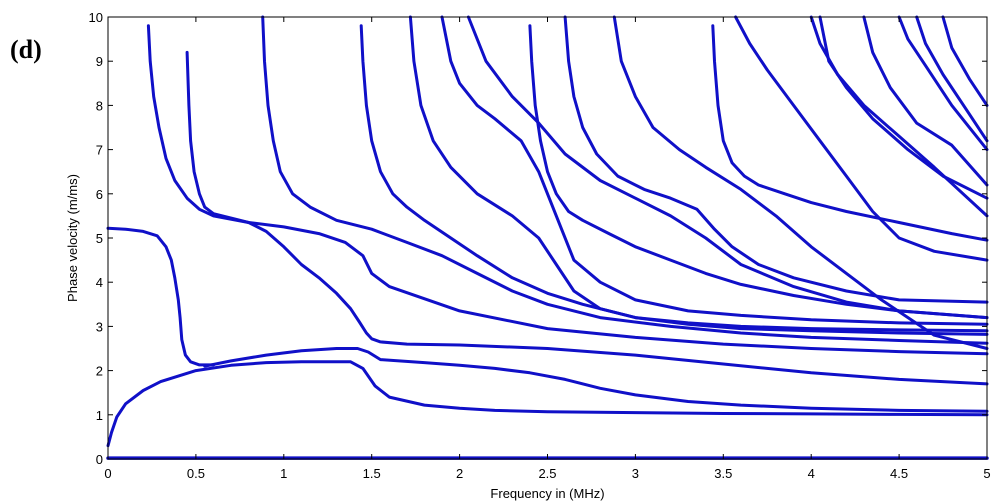  Describe the element at coordinates (99, 238) in the screenshot. I see `y-tick-label: 5` at that location.